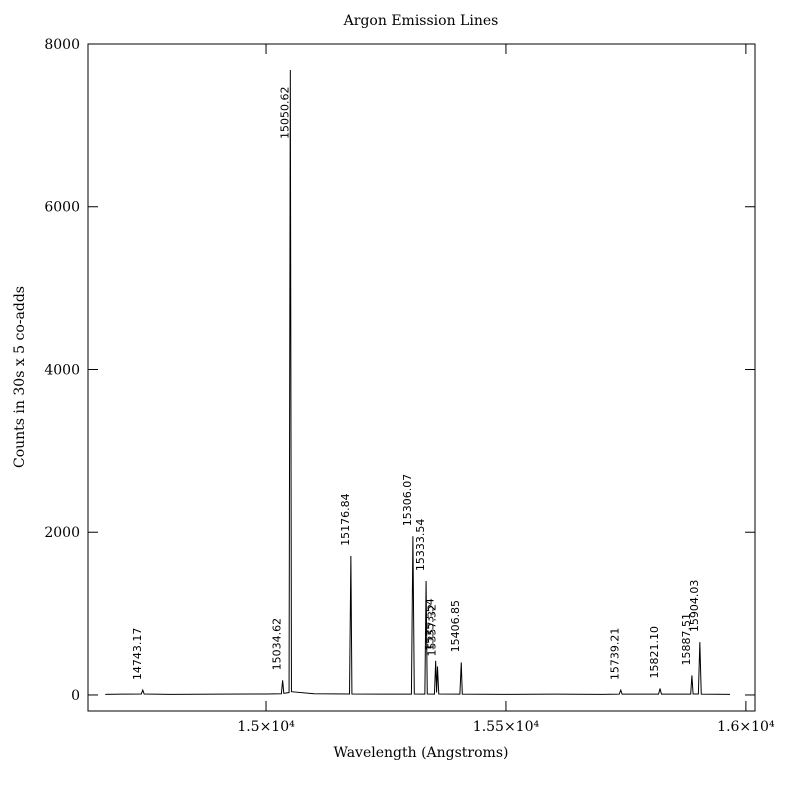 This screenshot has width=797, height=797. What do you see at coordinates (277, 644) in the screenshot?
I see `line-annotation: 15034.62` at bounding box center [277, 644].